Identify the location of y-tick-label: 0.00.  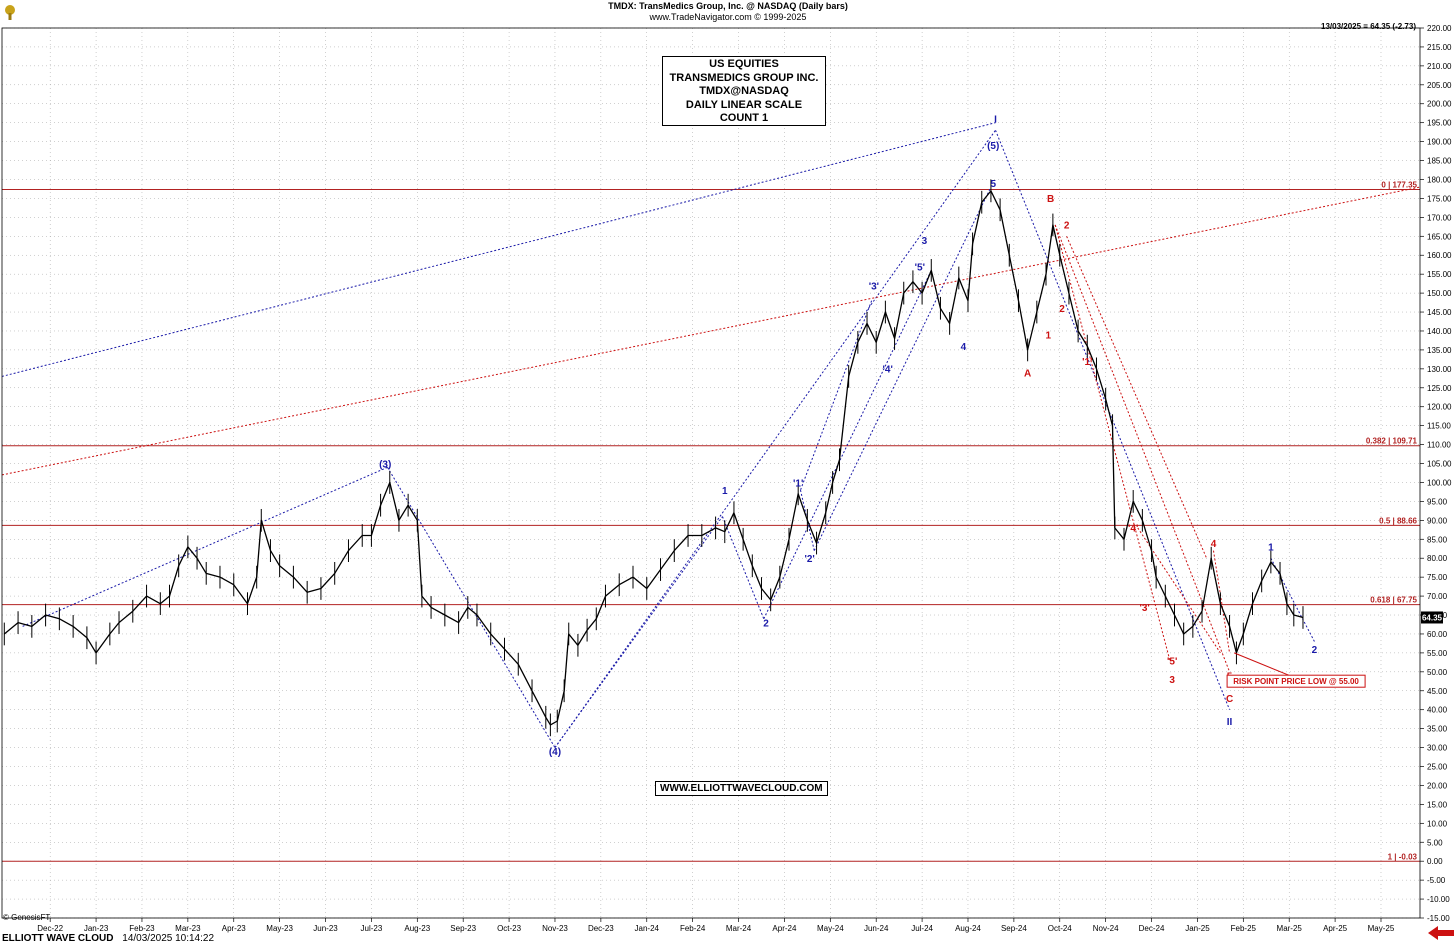
(1435, 861).